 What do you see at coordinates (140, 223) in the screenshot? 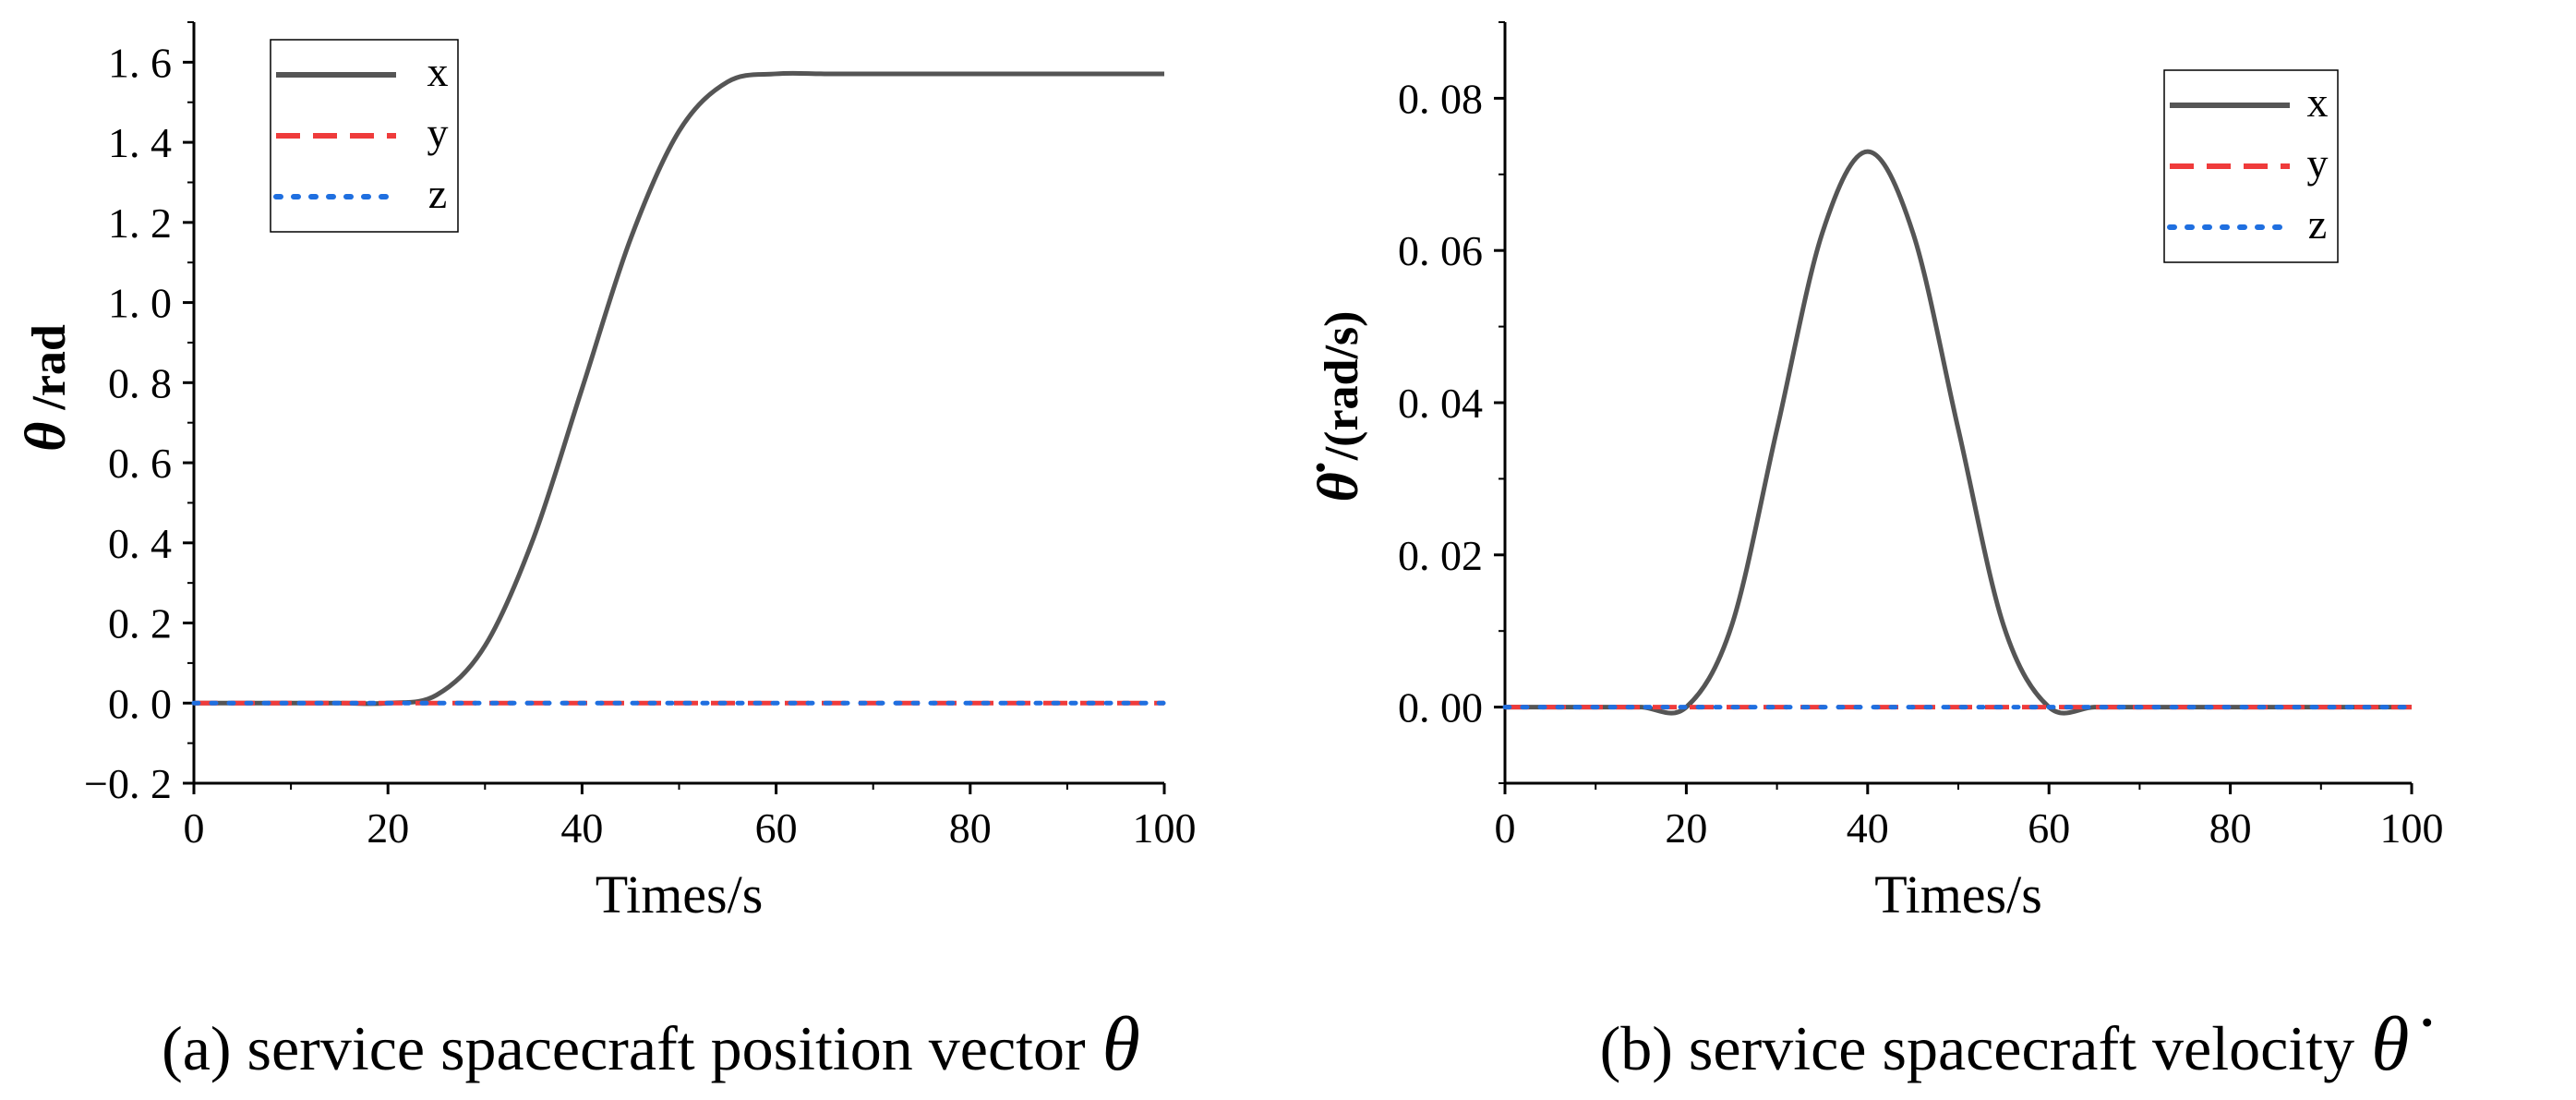
I see `y-tick-label: 1. 2` at bounding box center [140, 223].